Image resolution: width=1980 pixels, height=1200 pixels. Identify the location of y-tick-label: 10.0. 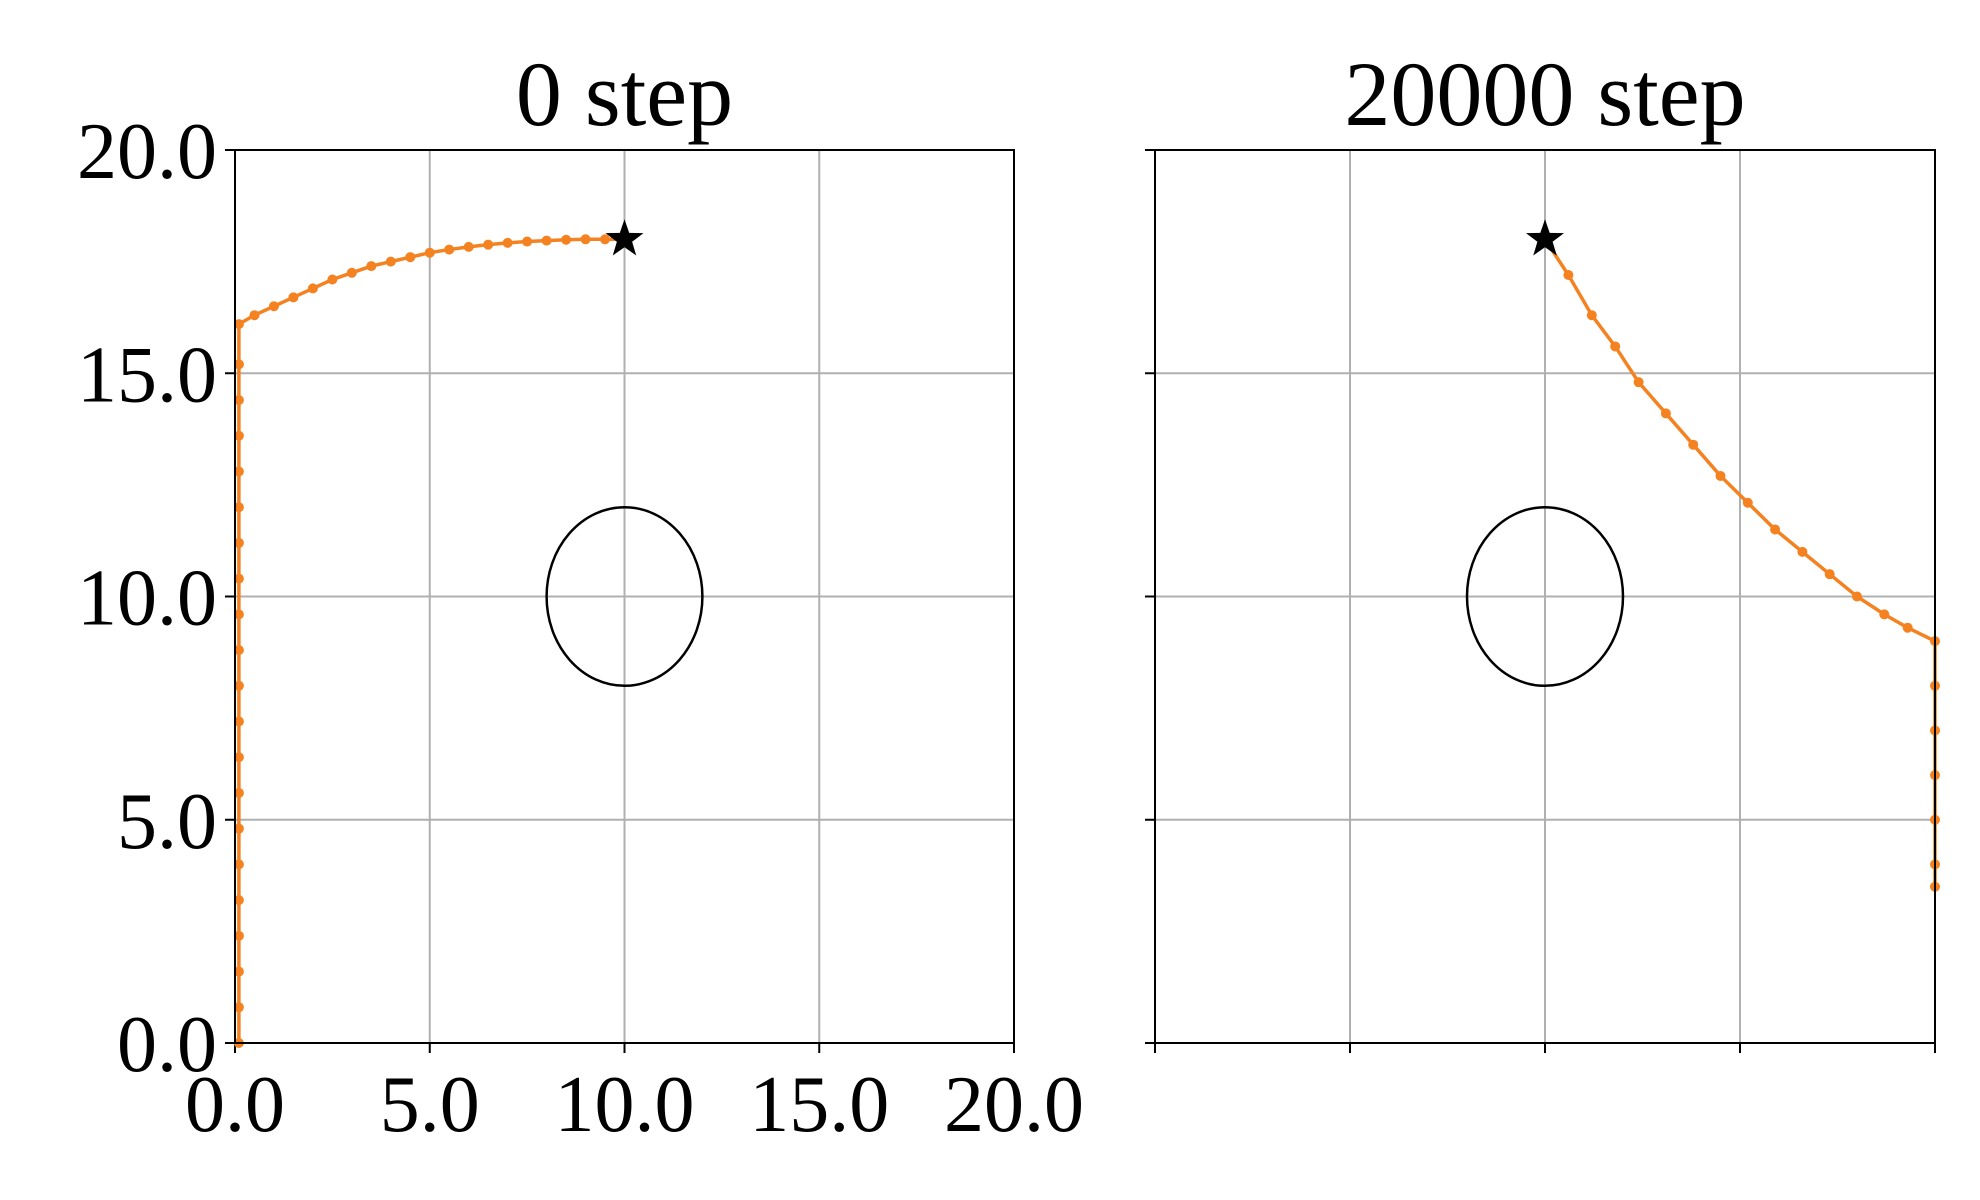
(147, 599).